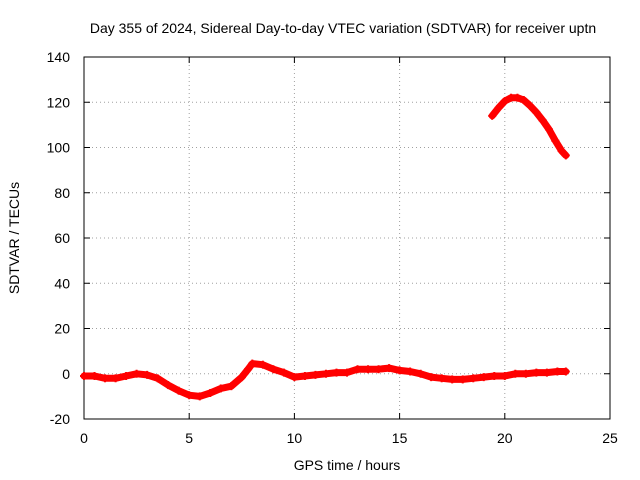 Image resolution: width=640 pixels, height=480 pixels. Describe the element at coordinates (14, 238) in the screenshot. I see `y-axis-label: SDTVAR / TECUs` at that location.